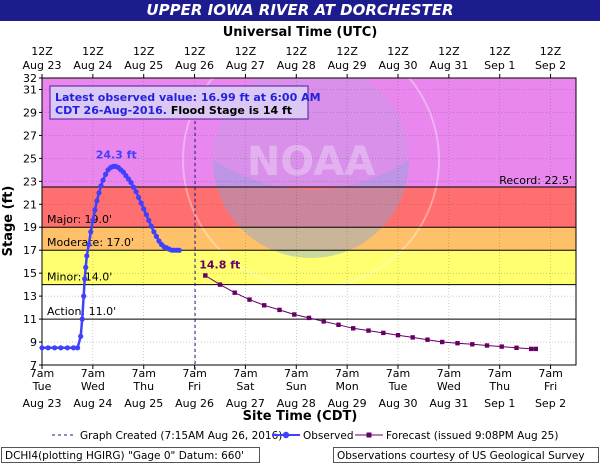 The width and height of the screenshot is (600, 465). I want to click on threshold-label: Minor: 14.0', so click(79, 277).